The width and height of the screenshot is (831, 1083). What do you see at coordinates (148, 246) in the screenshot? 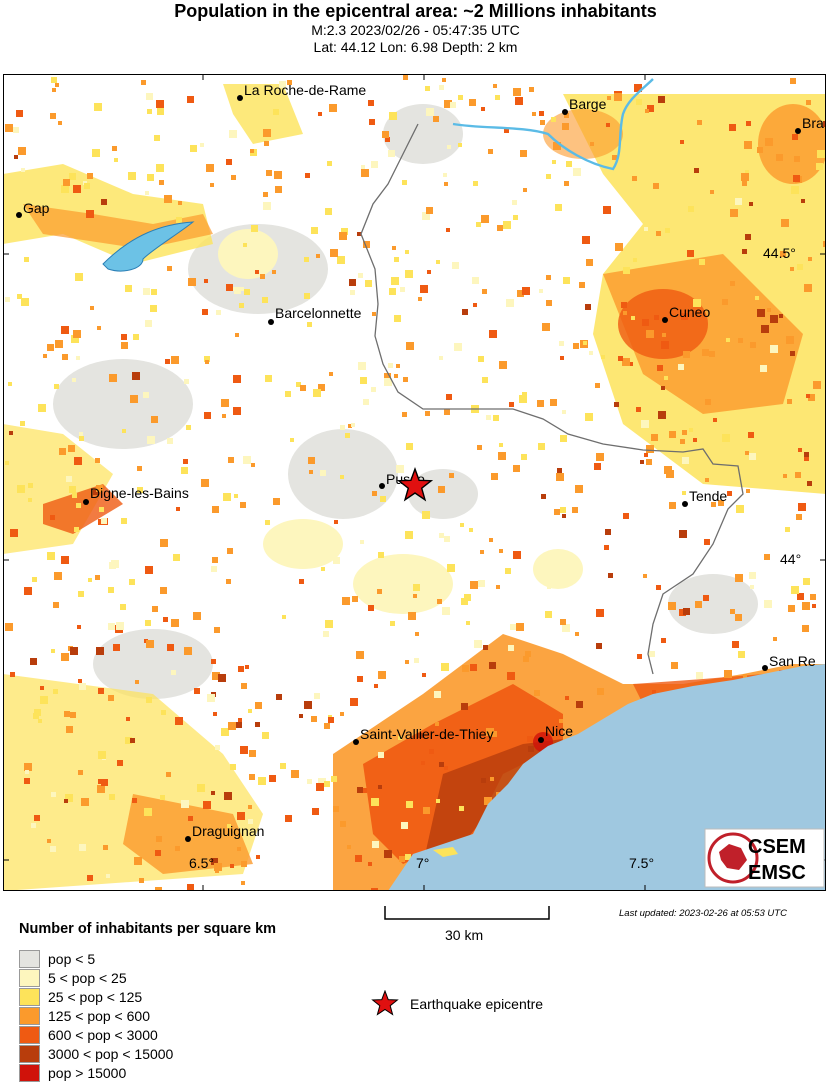
I see `lake` at bounding box center [148, 246].